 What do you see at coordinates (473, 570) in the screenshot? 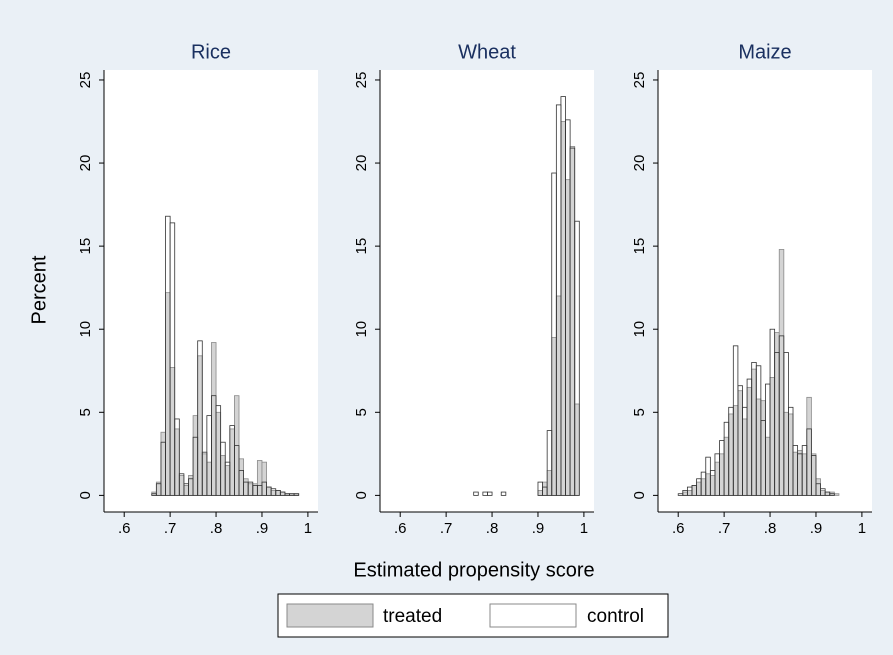
I see `x-axis-label: Estimated propensity score` at bounding box center [473, 570].